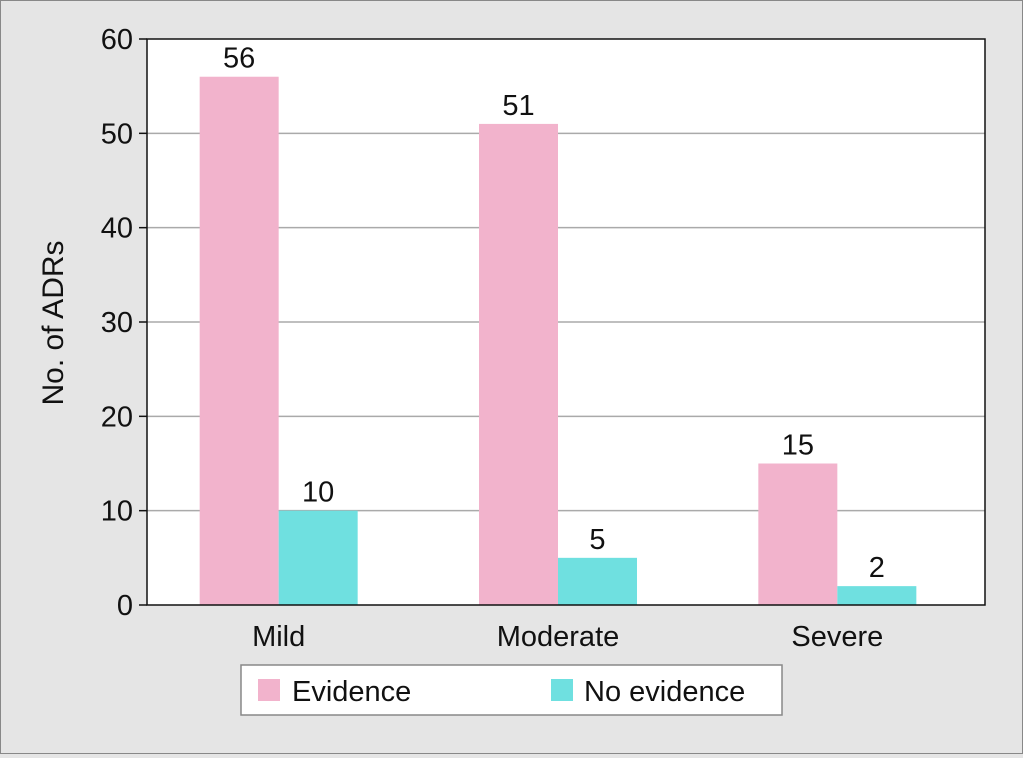  I want to click on data-label: 15, so click(798, 446).